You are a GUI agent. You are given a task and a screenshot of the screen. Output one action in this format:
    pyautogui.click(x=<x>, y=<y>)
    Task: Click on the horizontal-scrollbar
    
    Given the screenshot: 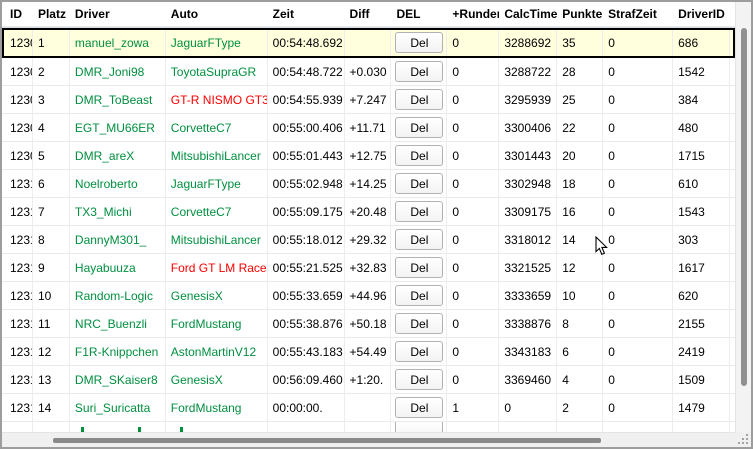 What is the action you would take?
    pyautogui.click(x=376, y=439)
    